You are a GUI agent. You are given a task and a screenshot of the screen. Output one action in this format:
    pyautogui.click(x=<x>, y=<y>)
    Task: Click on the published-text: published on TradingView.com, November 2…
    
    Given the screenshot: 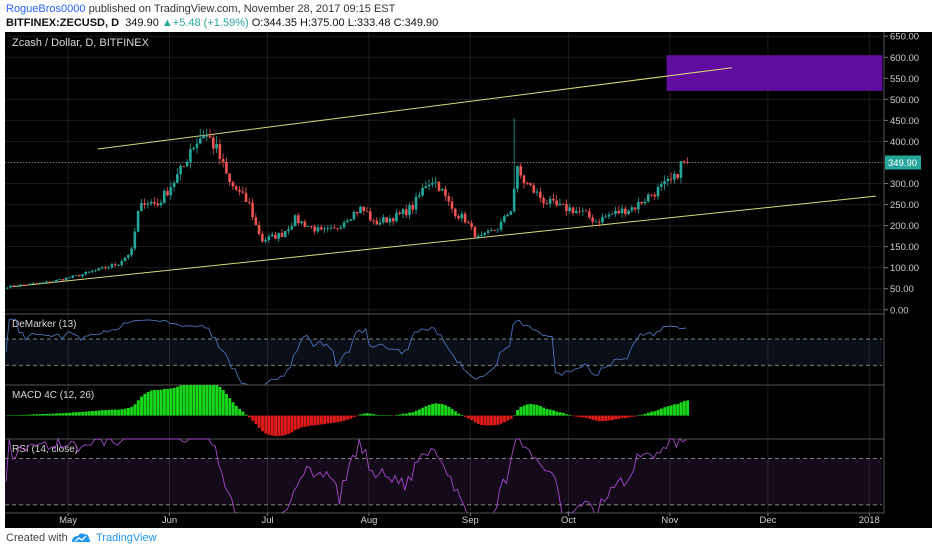 What is the action you would take?
    pyautogui.click(x=242, y=9)
    